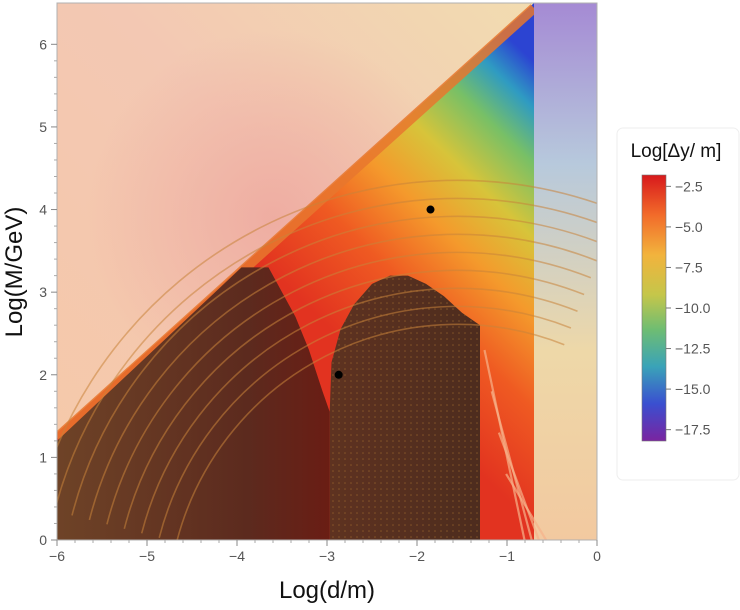 This screenshot has width=740, height=610. What do you see at coordinates (693, 308) in the screenshot?
I see `colorbar-tick-label: −10.0` at bounding box center [693, 308].